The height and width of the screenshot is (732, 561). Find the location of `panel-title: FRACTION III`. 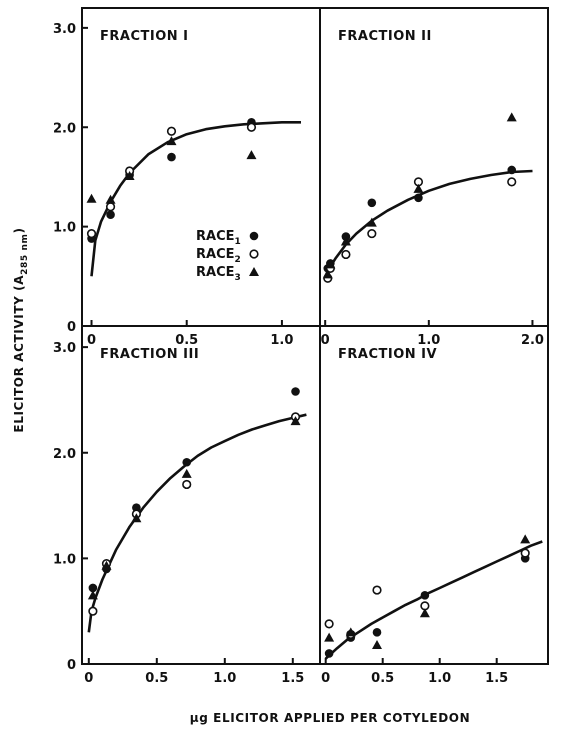

panel-title: FRACTION III is located at coordinates (149, 354).